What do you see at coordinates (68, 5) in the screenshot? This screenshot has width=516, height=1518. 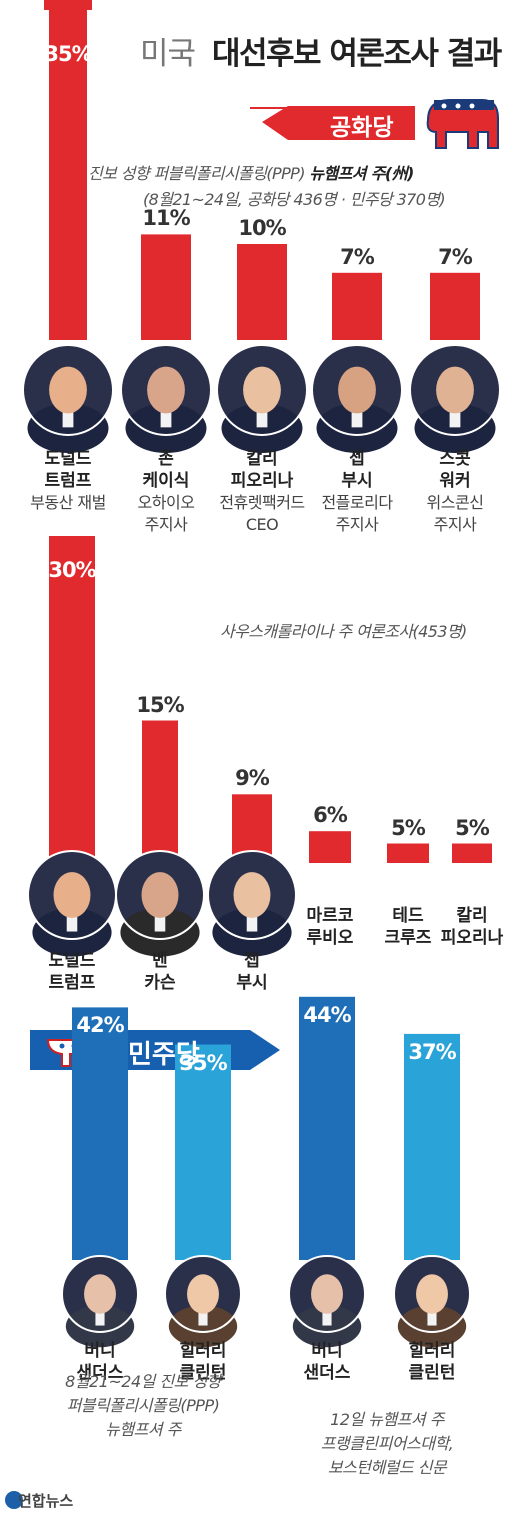 I see `bar-cap` at bounding box center [68, 5].